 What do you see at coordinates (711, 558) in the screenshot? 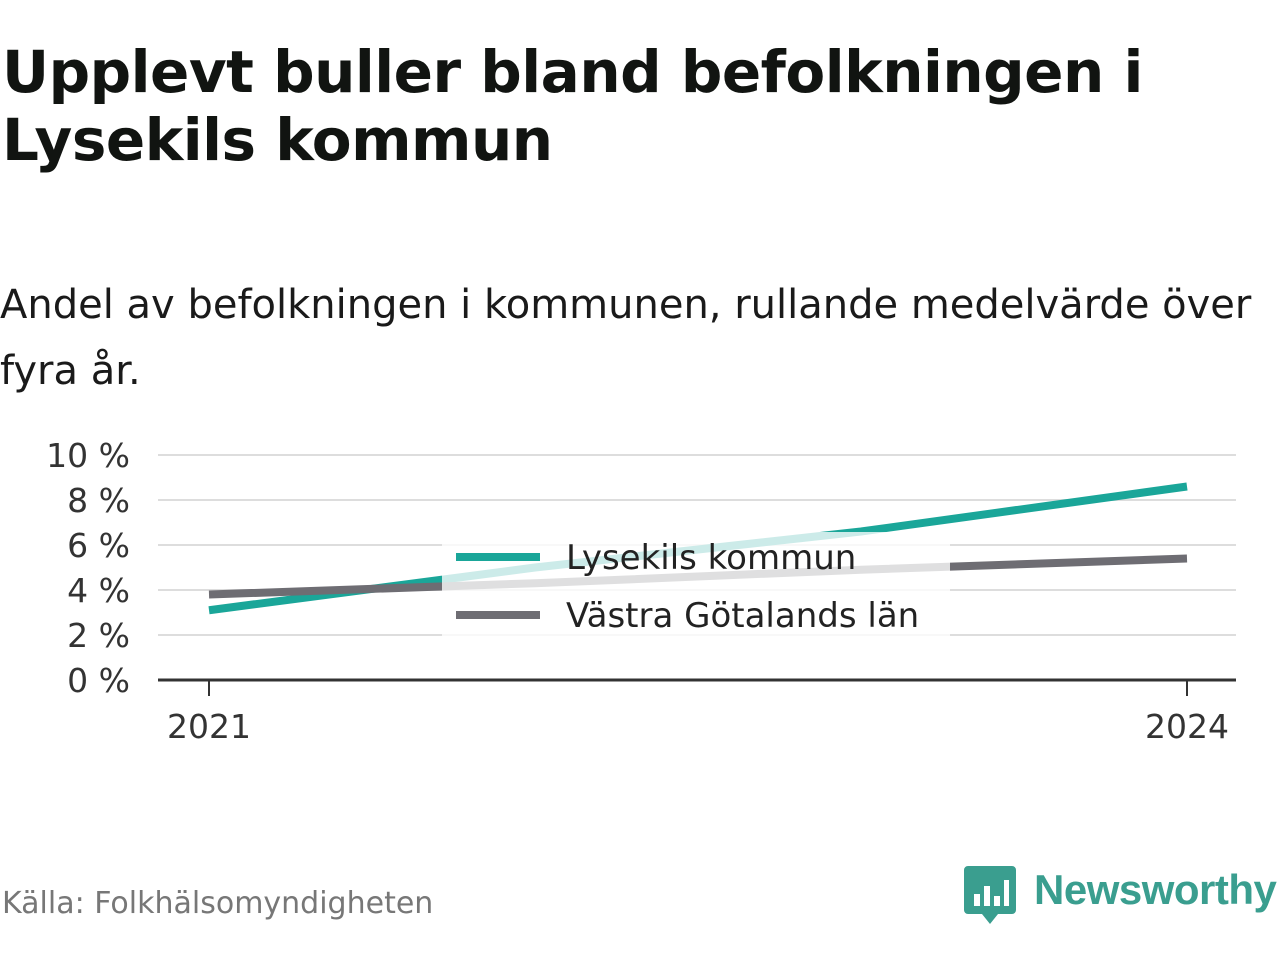
I see `legend-label: Lysekils kommun` at bounding box center [711, 558].